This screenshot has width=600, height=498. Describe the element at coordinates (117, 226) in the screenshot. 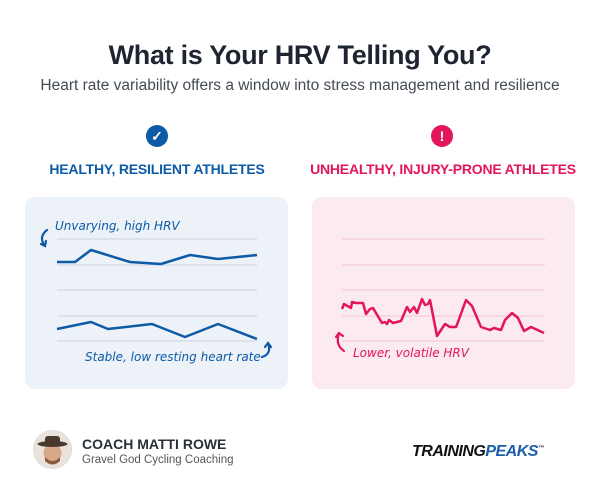

I see `annotation-high-hrv: Unvarying, high HRV` at that location.